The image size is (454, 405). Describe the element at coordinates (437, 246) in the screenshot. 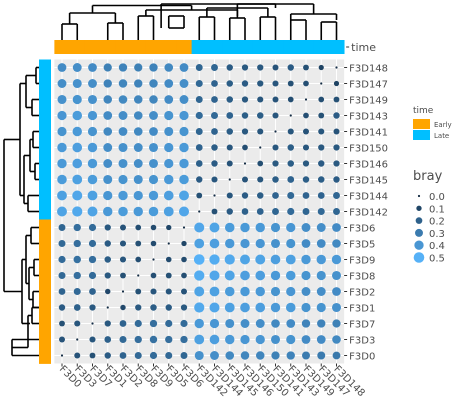

I see `legend-bray-label: 0.4` at that location.